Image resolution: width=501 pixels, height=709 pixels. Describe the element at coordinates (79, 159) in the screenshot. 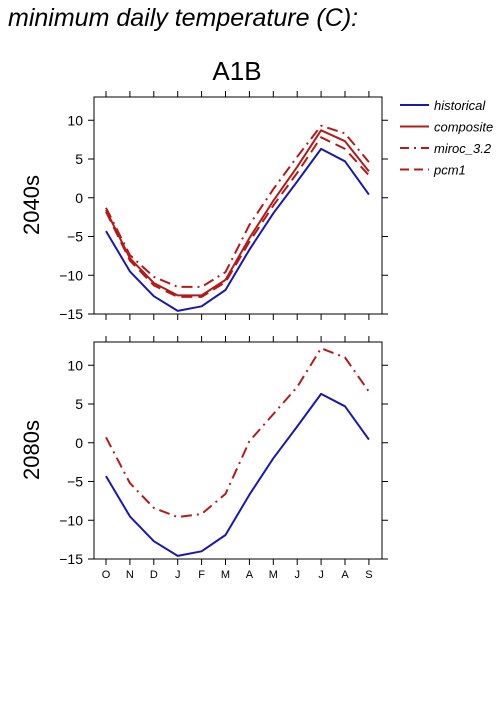

I see `ytick-label-2040s: 5` at that location.